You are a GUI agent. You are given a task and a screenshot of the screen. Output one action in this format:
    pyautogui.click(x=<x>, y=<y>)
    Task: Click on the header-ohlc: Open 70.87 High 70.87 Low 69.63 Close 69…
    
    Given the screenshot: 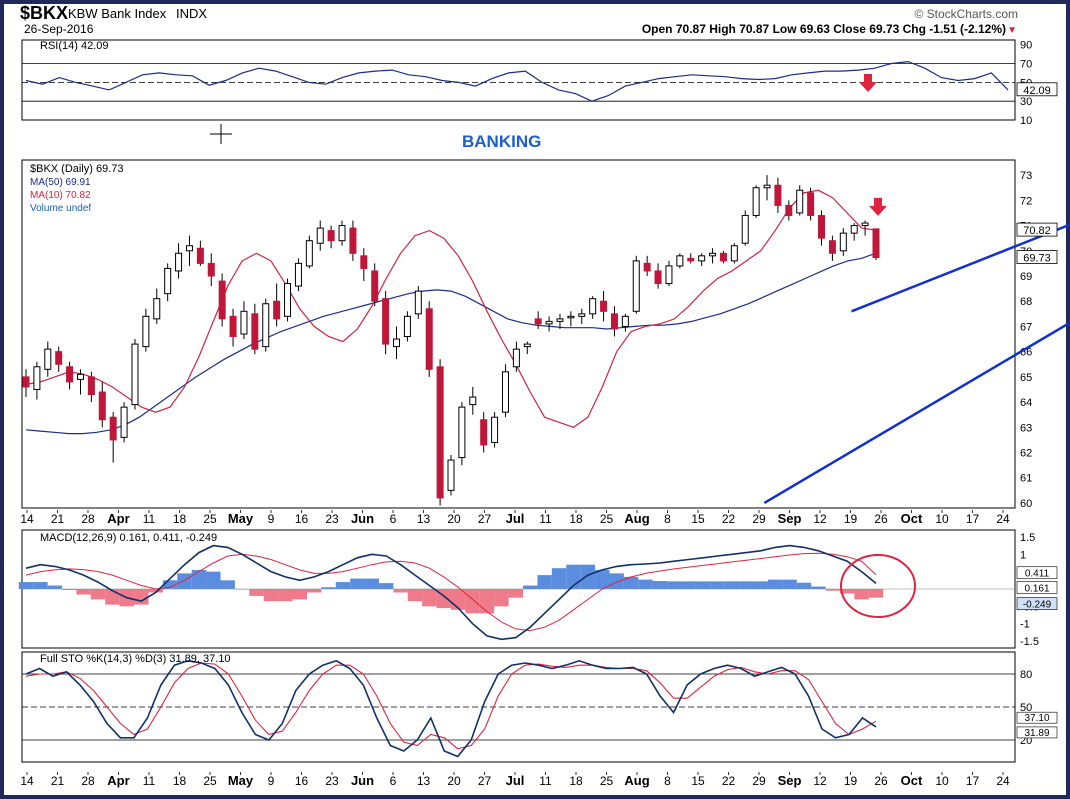 What is the action you would take?
    pyautogui.click(x=824, y=29)
    